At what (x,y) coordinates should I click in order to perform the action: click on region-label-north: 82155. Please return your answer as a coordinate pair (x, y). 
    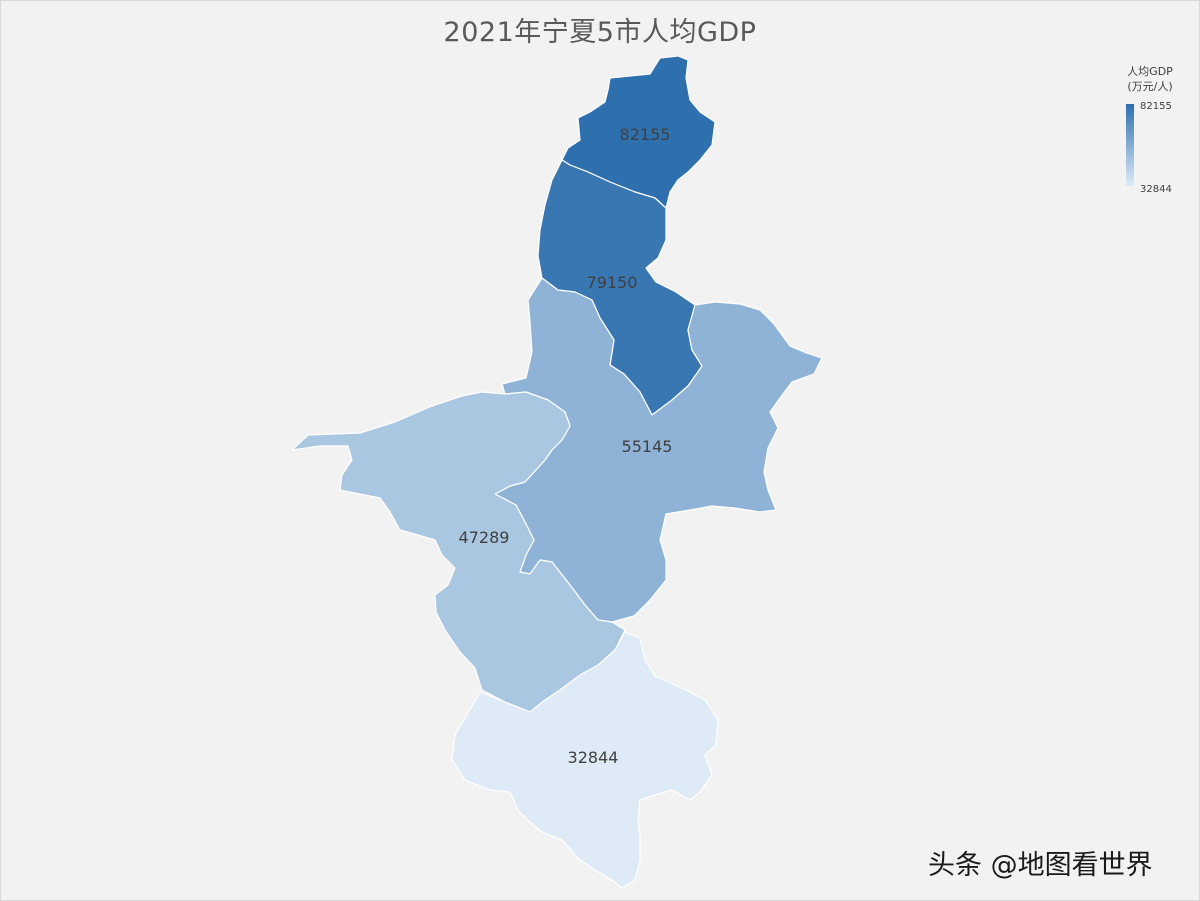
    Looking at the image, I should click on (645, 134).